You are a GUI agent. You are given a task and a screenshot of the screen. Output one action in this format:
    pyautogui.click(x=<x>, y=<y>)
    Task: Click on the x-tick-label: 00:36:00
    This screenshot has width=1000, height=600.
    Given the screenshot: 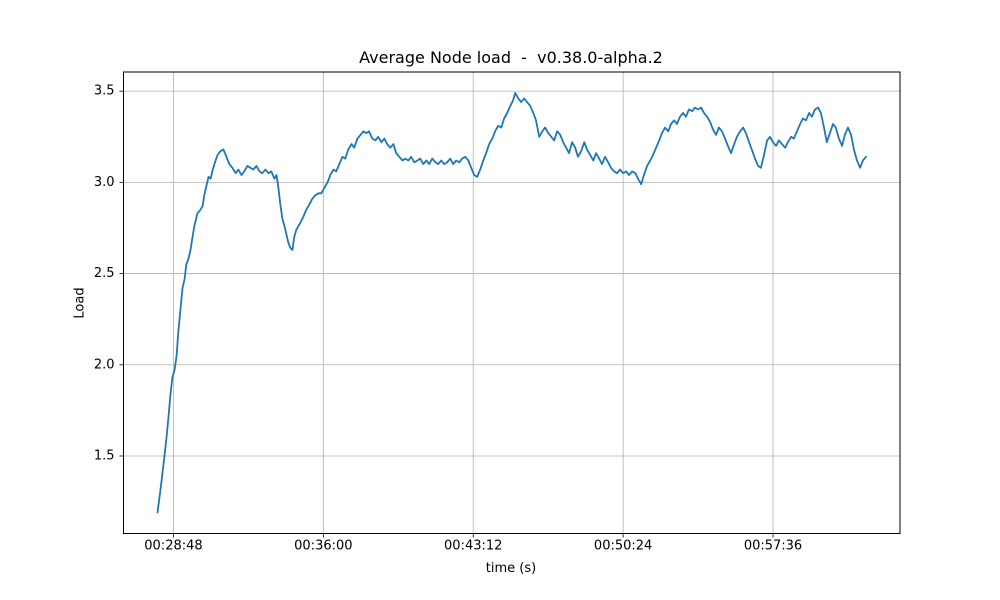 What is the action you would take?
    pyautogui.click(x=323, y=545)
    